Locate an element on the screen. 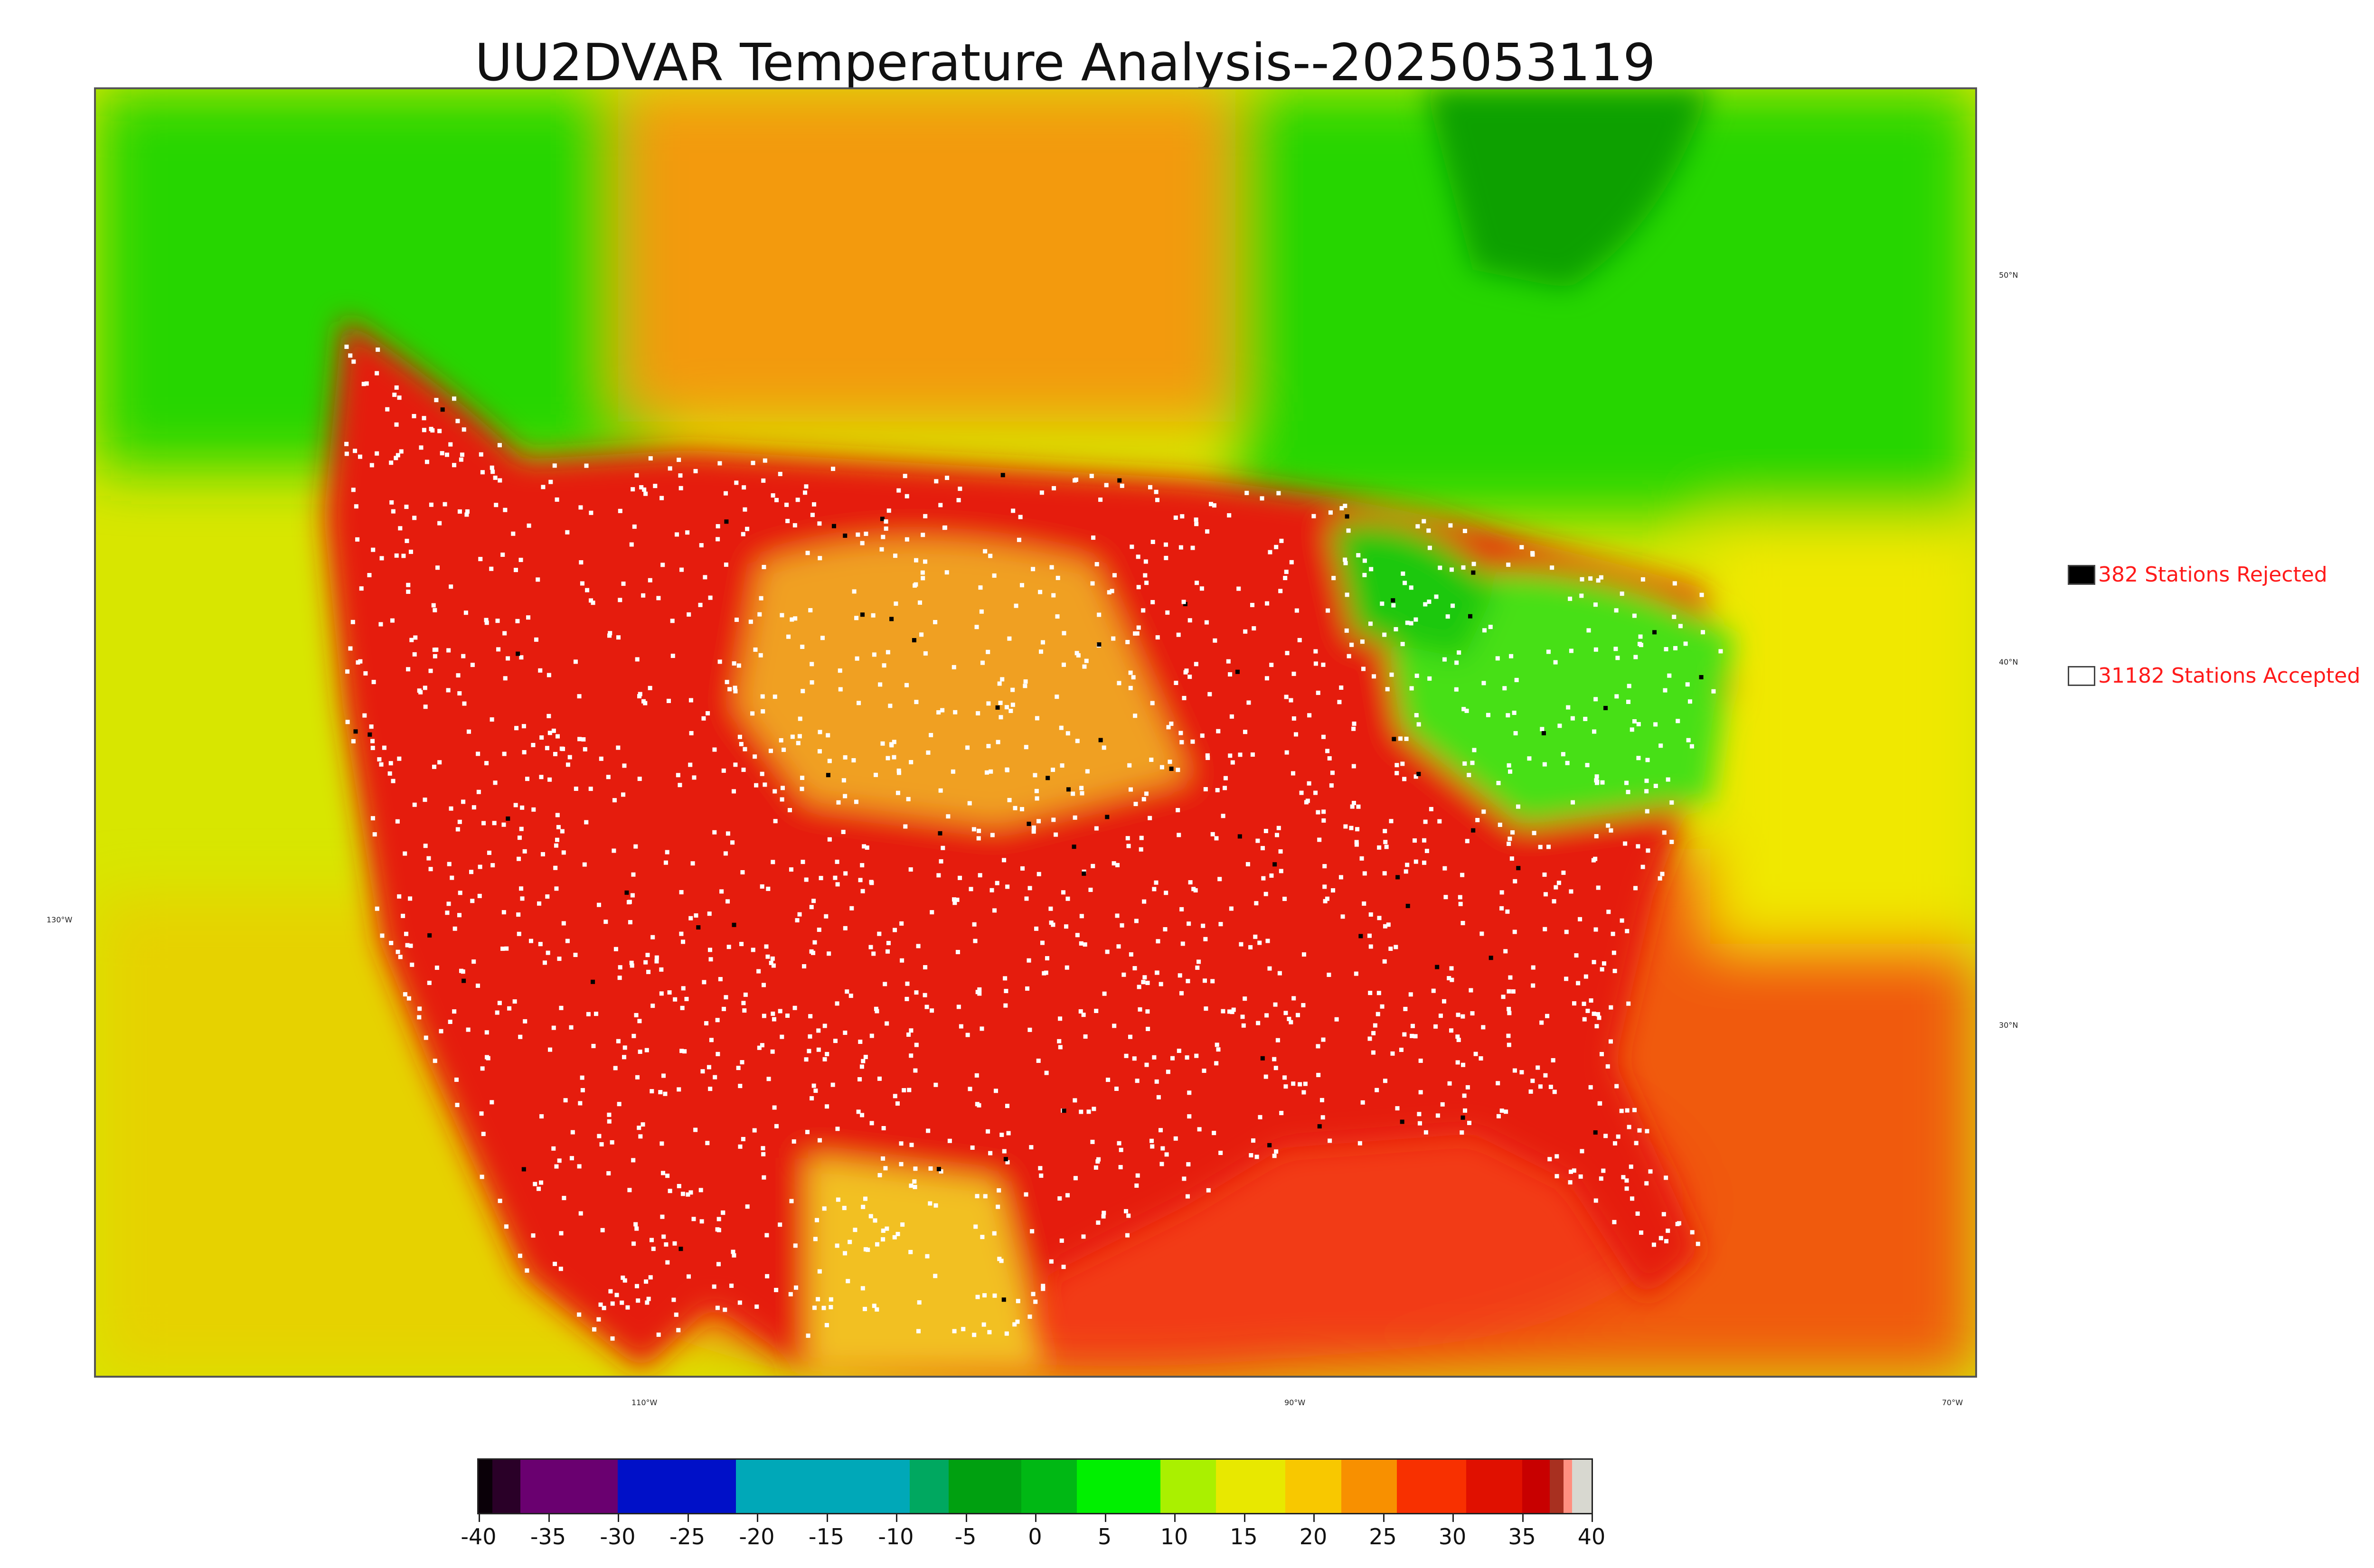 This screenshot has width=2374, height=1568. colorbar-tick-label: -20 is located at coordinates (757, 1537).